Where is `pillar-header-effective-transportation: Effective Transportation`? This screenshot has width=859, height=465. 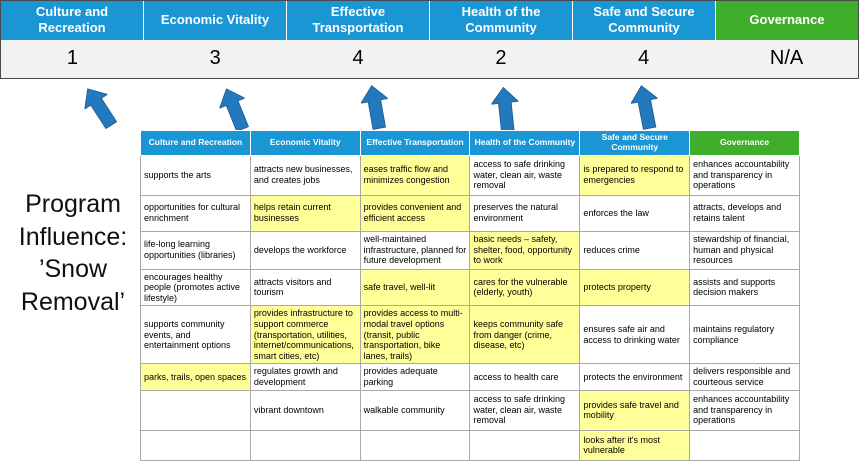
pillar-header-effective-transportation: Effective Transportation is located at coordinates (358, 20).